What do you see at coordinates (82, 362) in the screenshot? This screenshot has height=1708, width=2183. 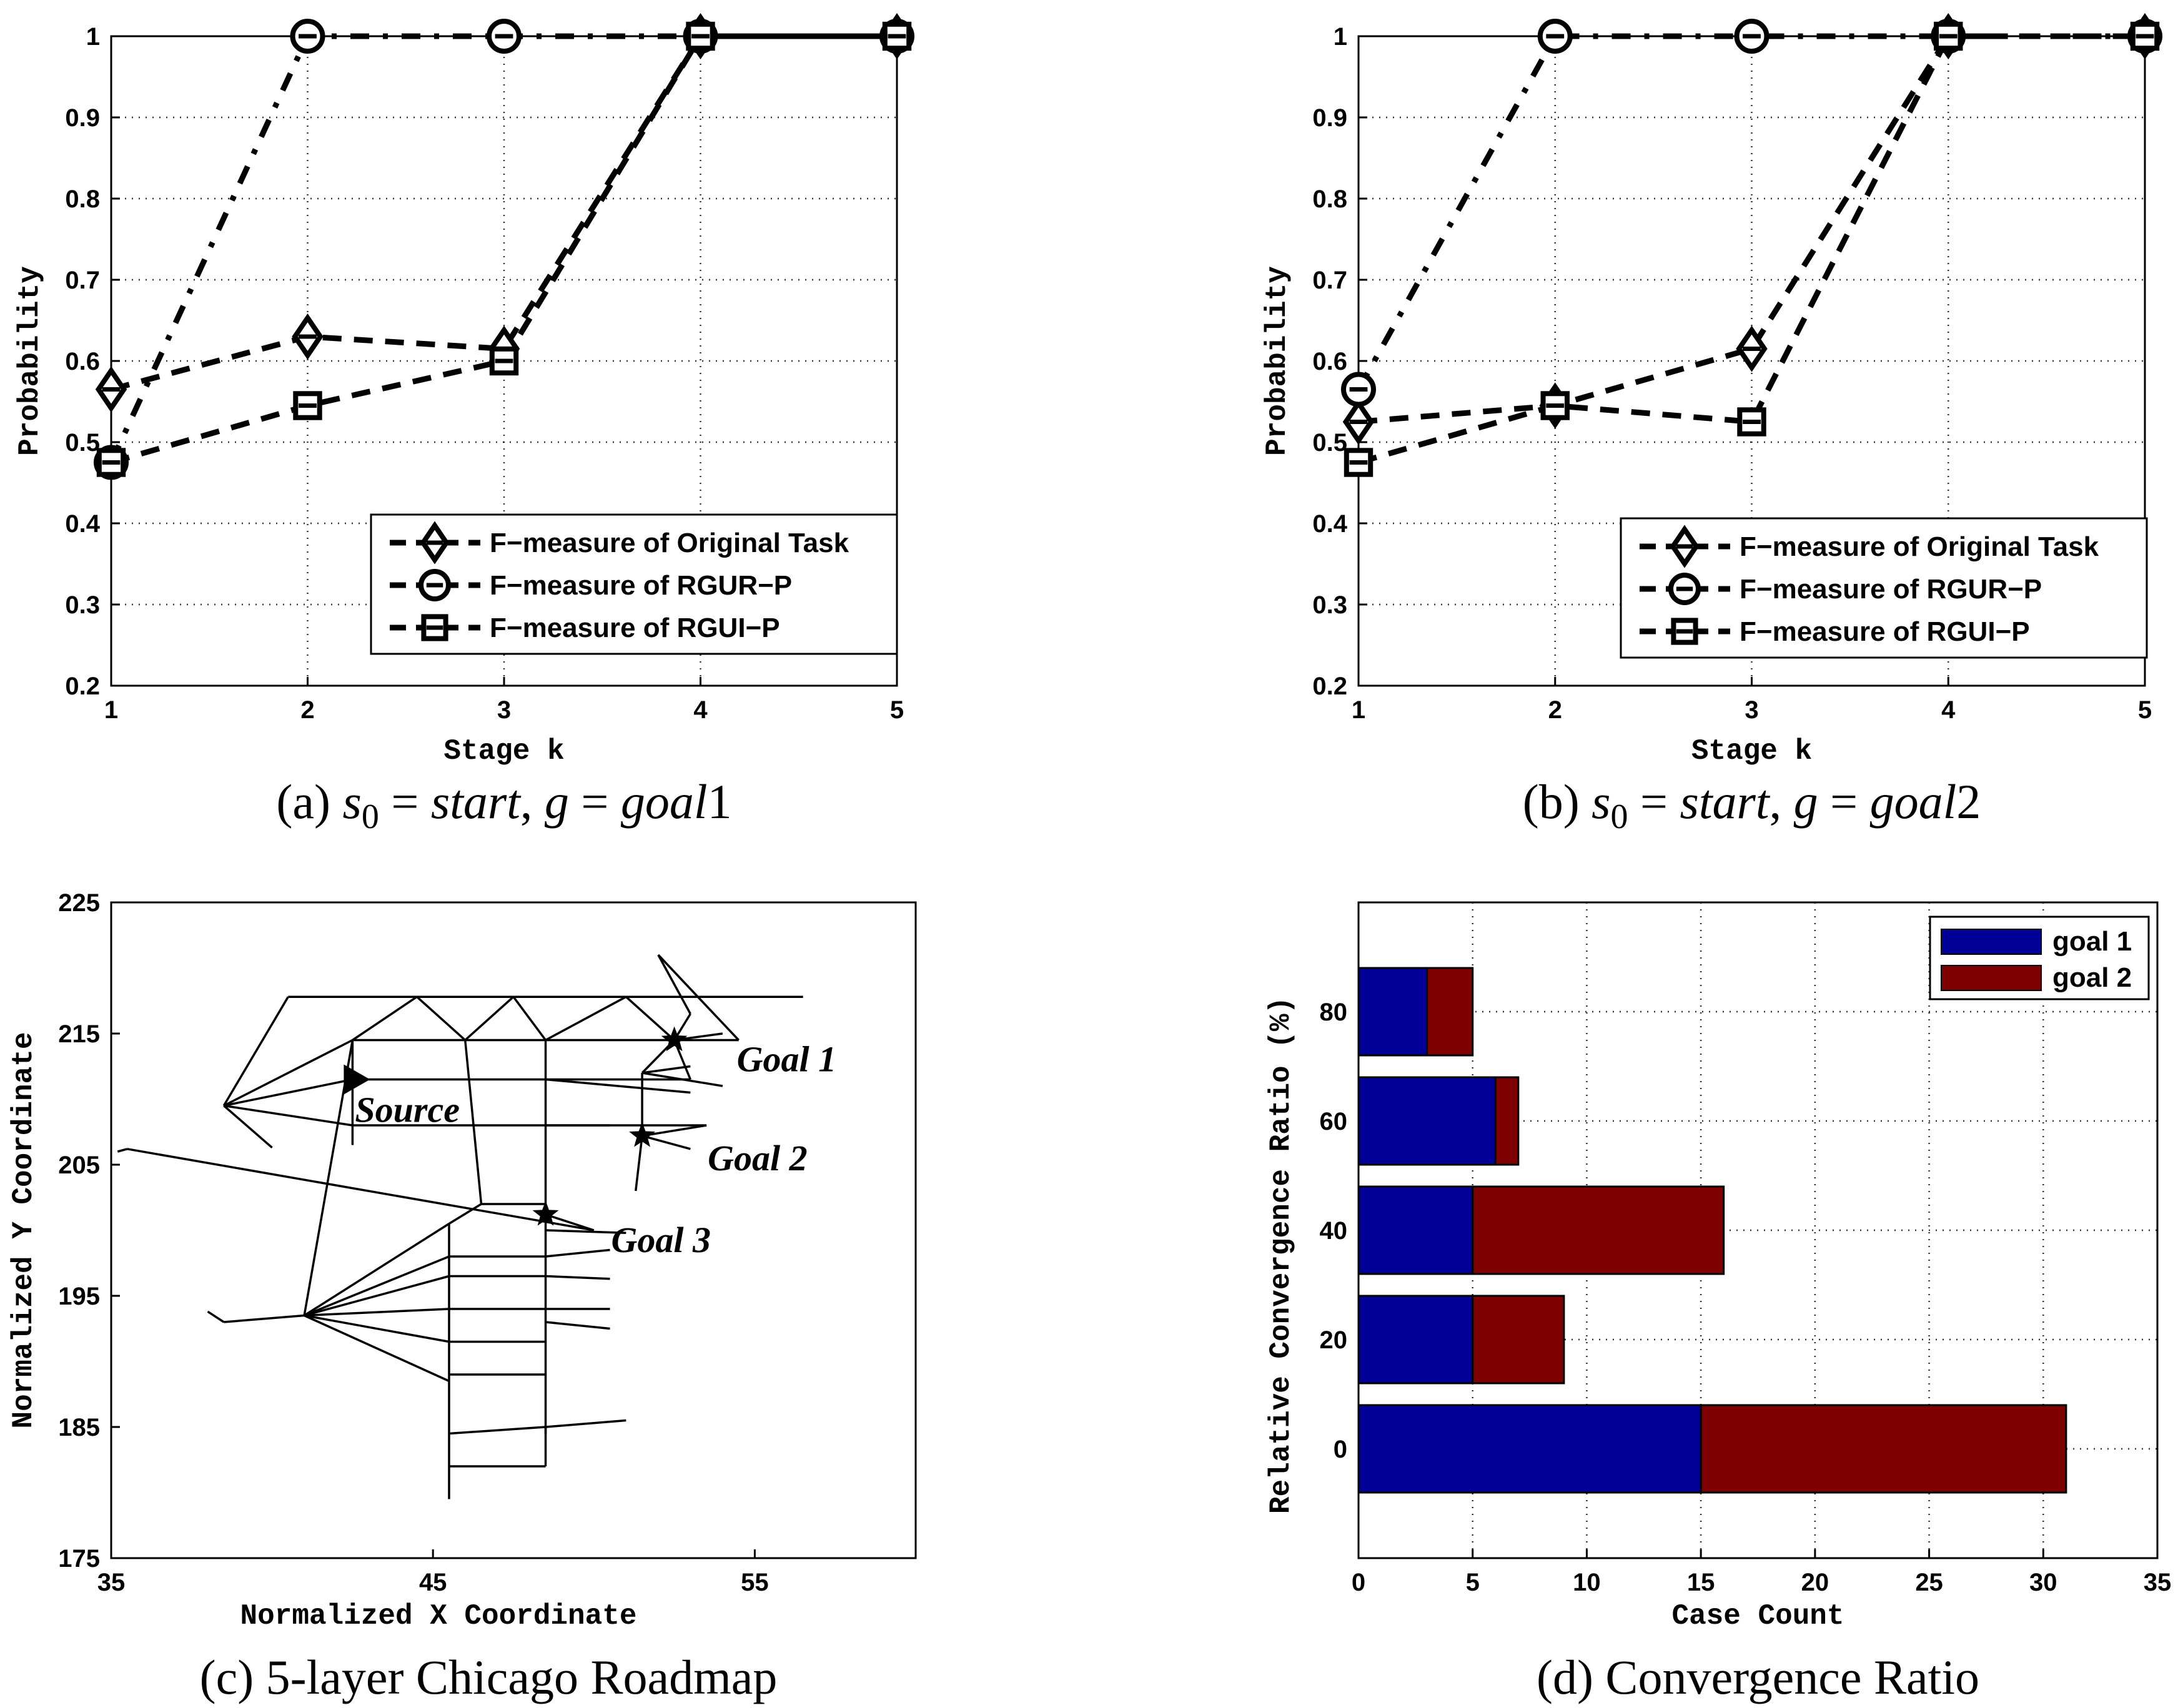 I see `y-tick-label: 0.6` at bounding box center [82, 362].